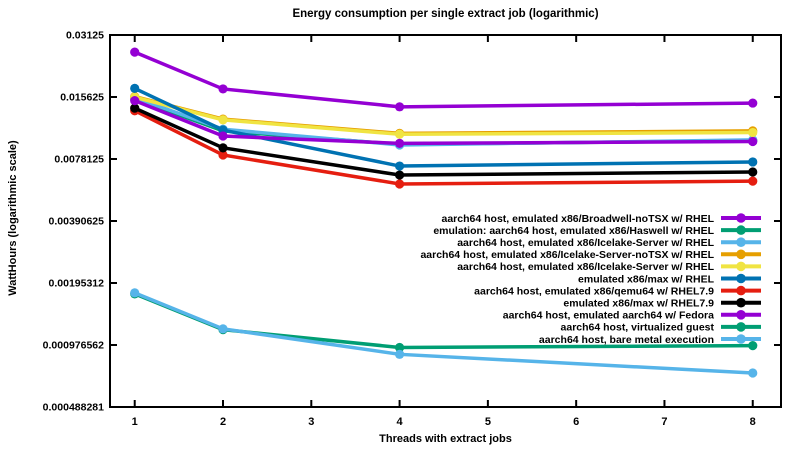  What do you see at coordinates (73, 346) in the screenshot?
I see `y-tick-label: 0.000976562` at bounding box center [73, 346].